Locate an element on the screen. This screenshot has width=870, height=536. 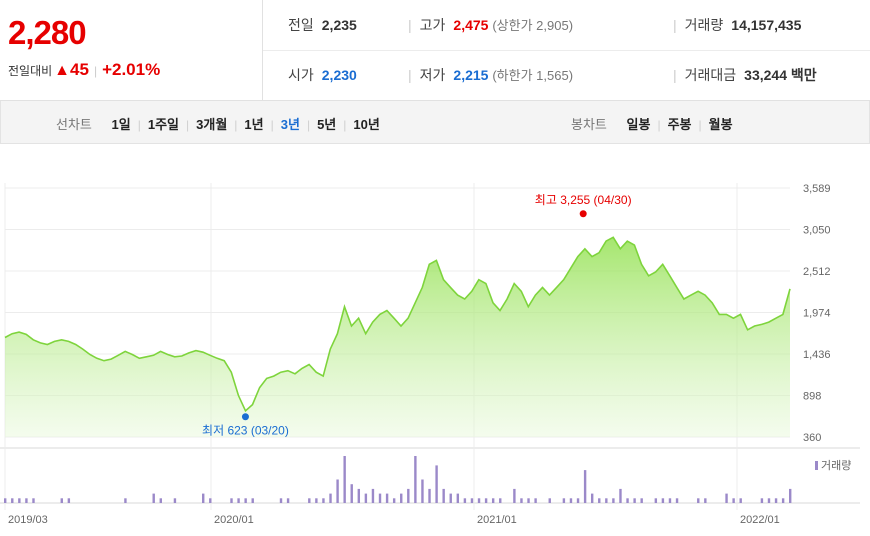
tab-line-period-4: 3년 is located at coordinates (290, 124).